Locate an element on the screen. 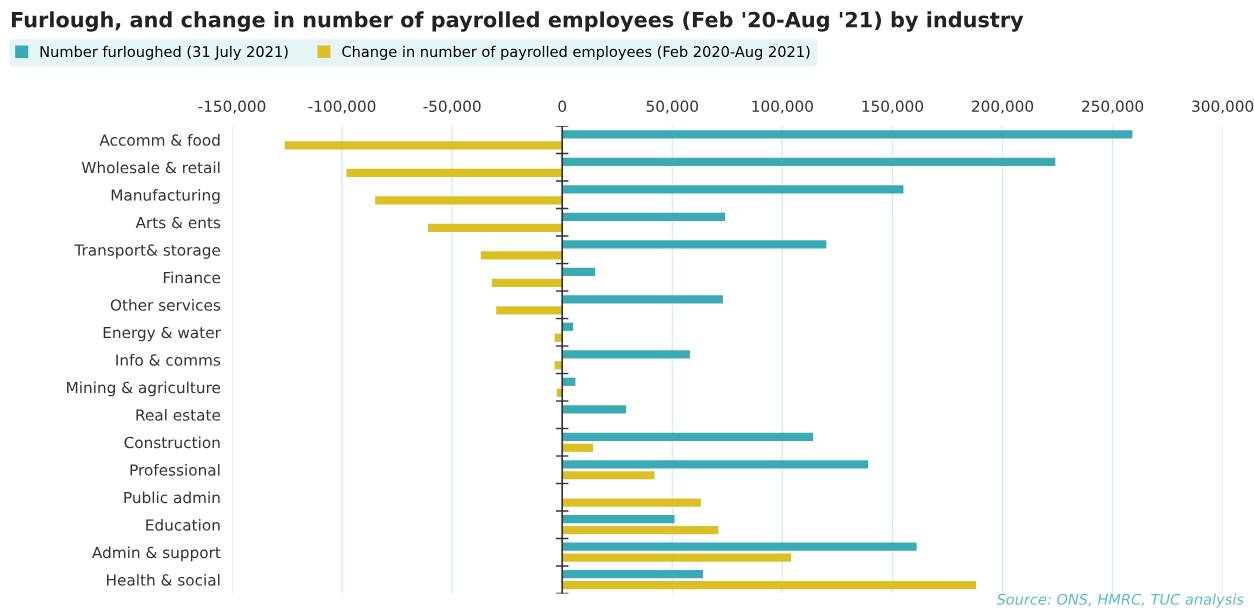  y-tick-label: Wholesale & retail is located at coordinates (150, 167).